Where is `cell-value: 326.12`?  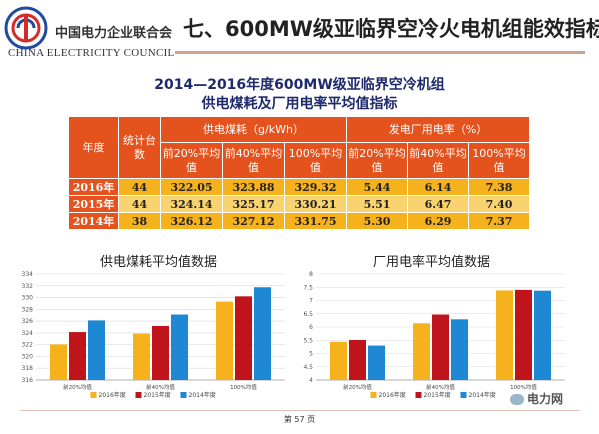 cell-value: 326.12 is located at coordinates (191, 221).